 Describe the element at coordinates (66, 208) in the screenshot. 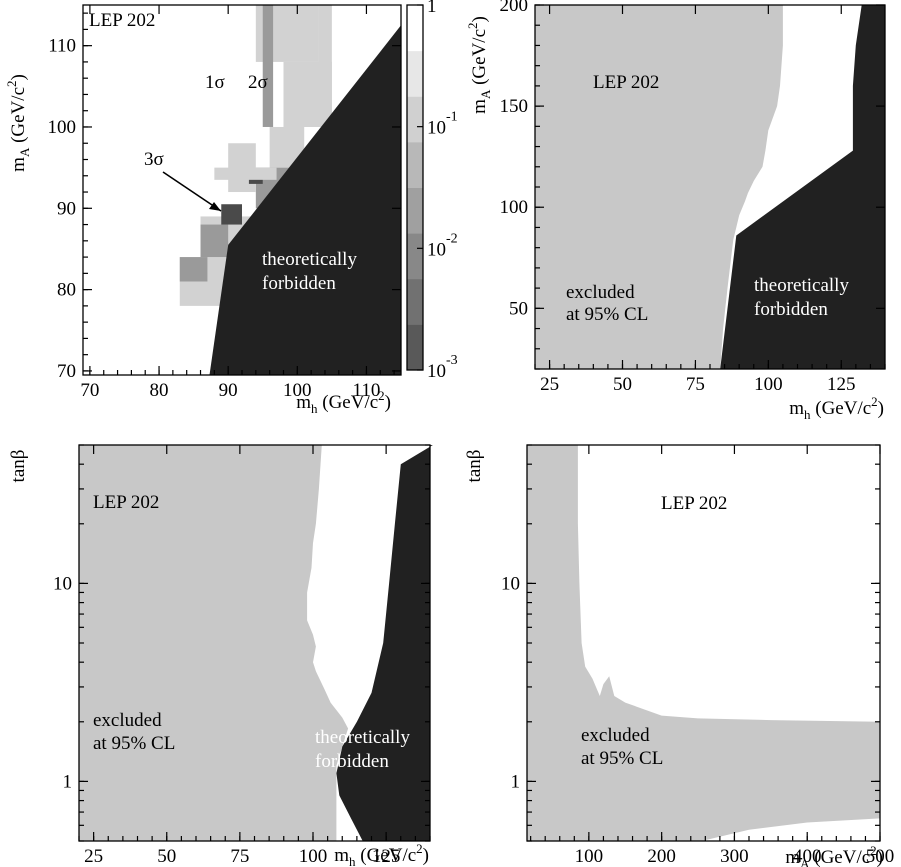

I see `y-tick-label: 90` at that location.